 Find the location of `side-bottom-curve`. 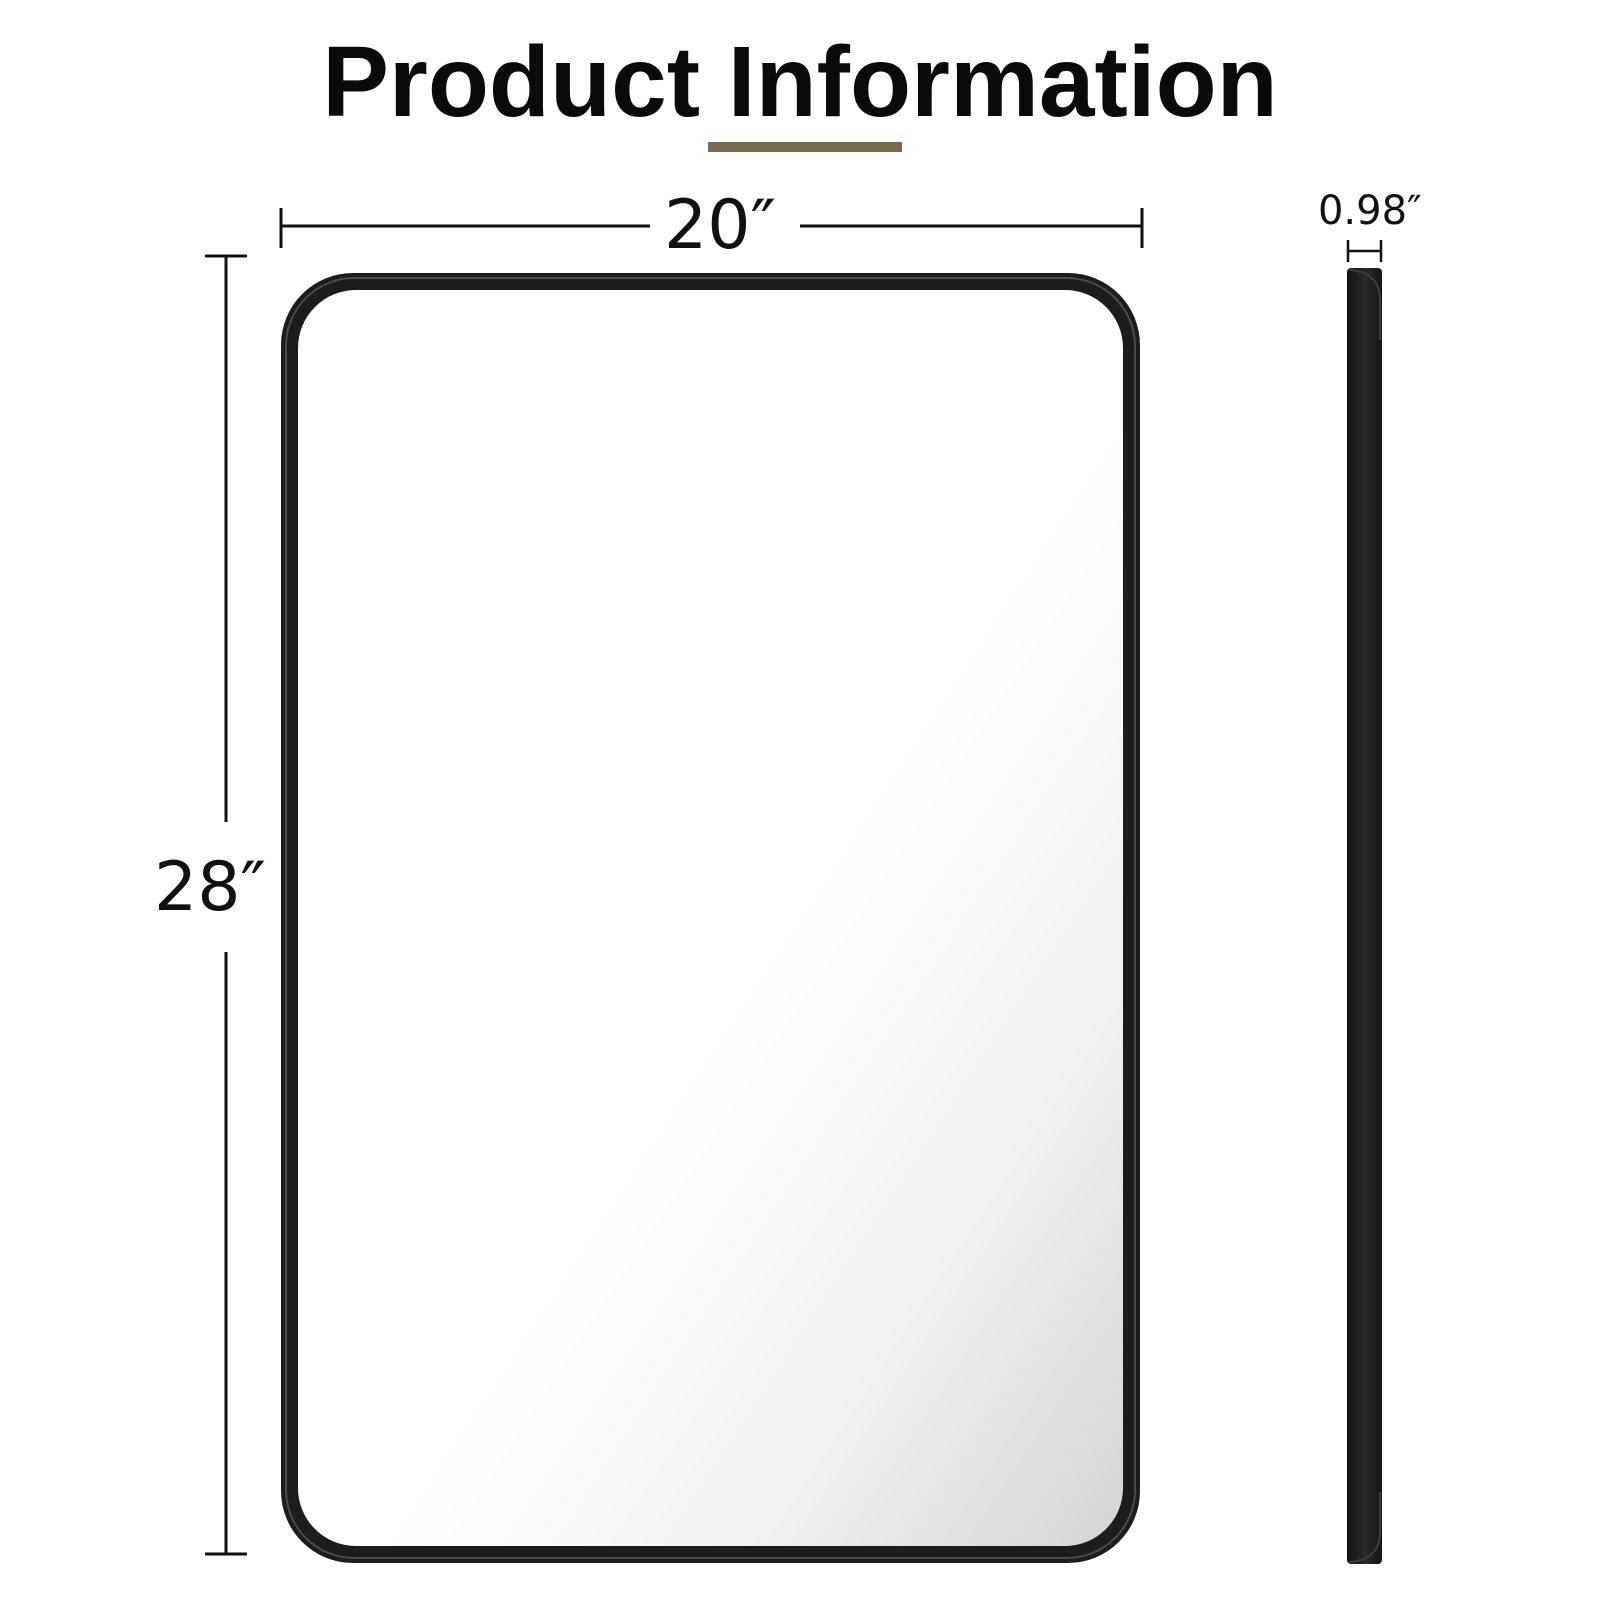

side-bottom-curve is located at coordinates (1364, 1527).